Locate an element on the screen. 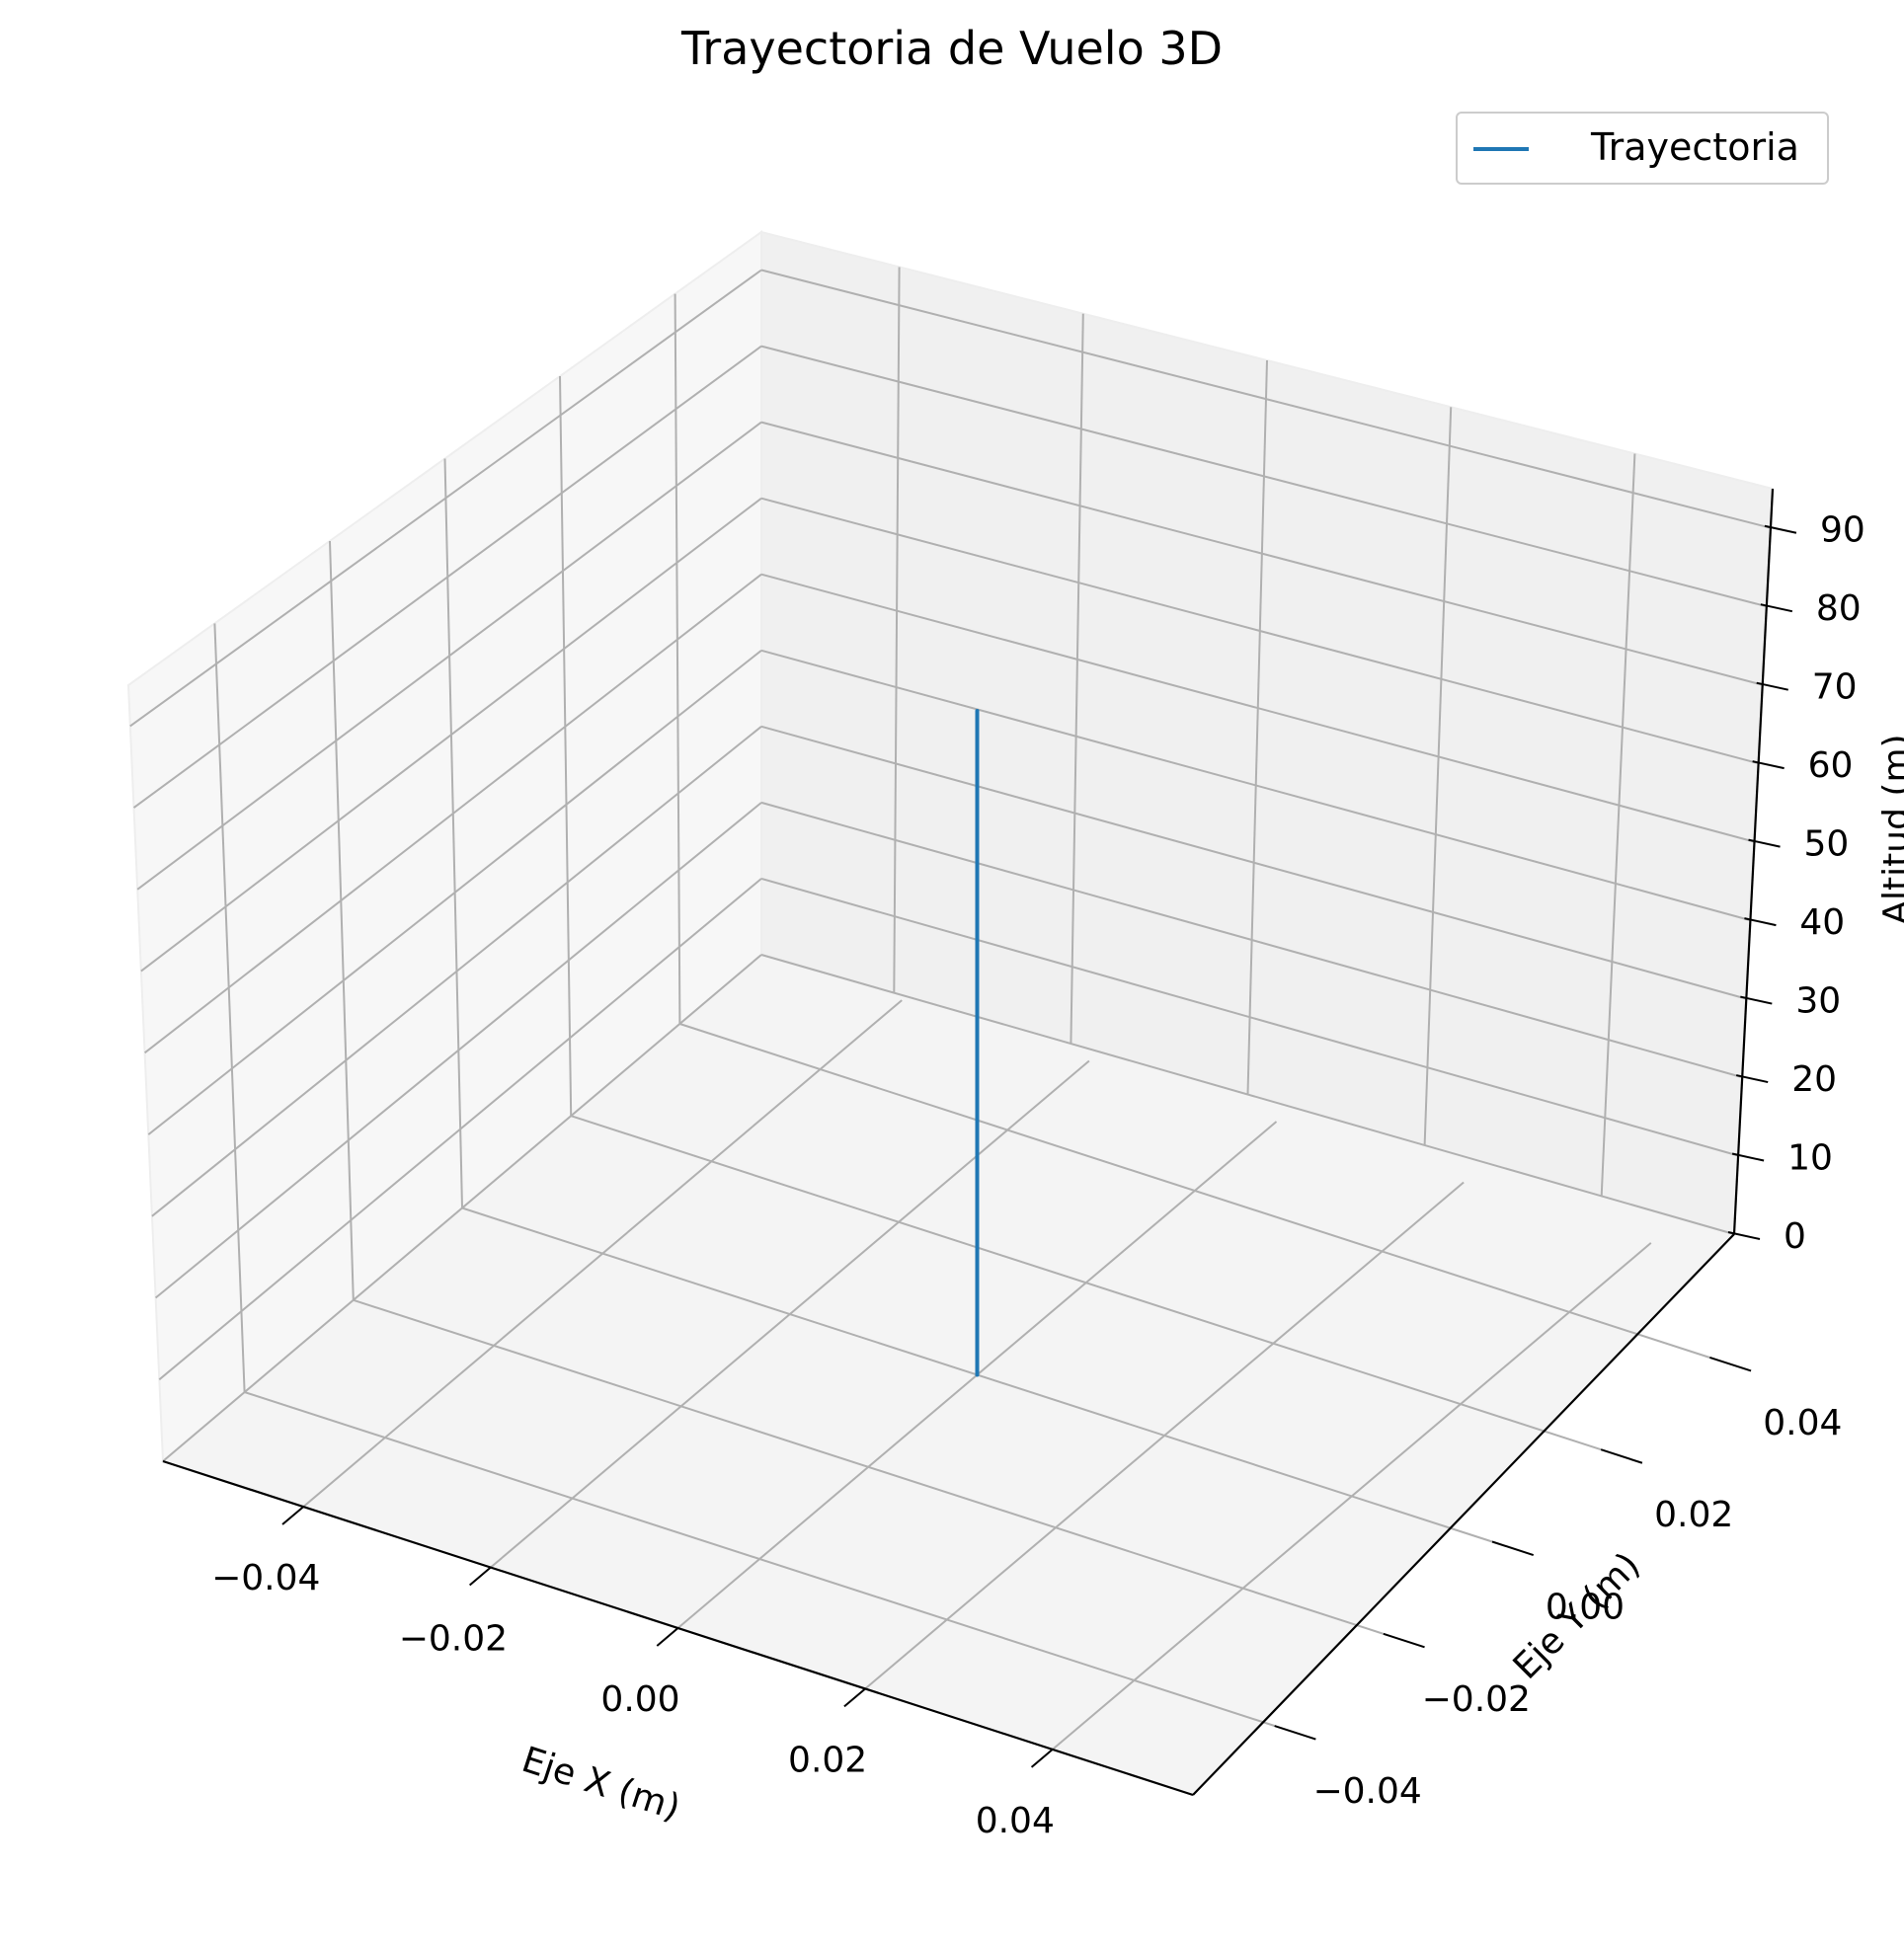 The width and height of the screenshot is (1904, 1946). y-tick-label-2: 0.00 is located at coordinates (1585, 1608).